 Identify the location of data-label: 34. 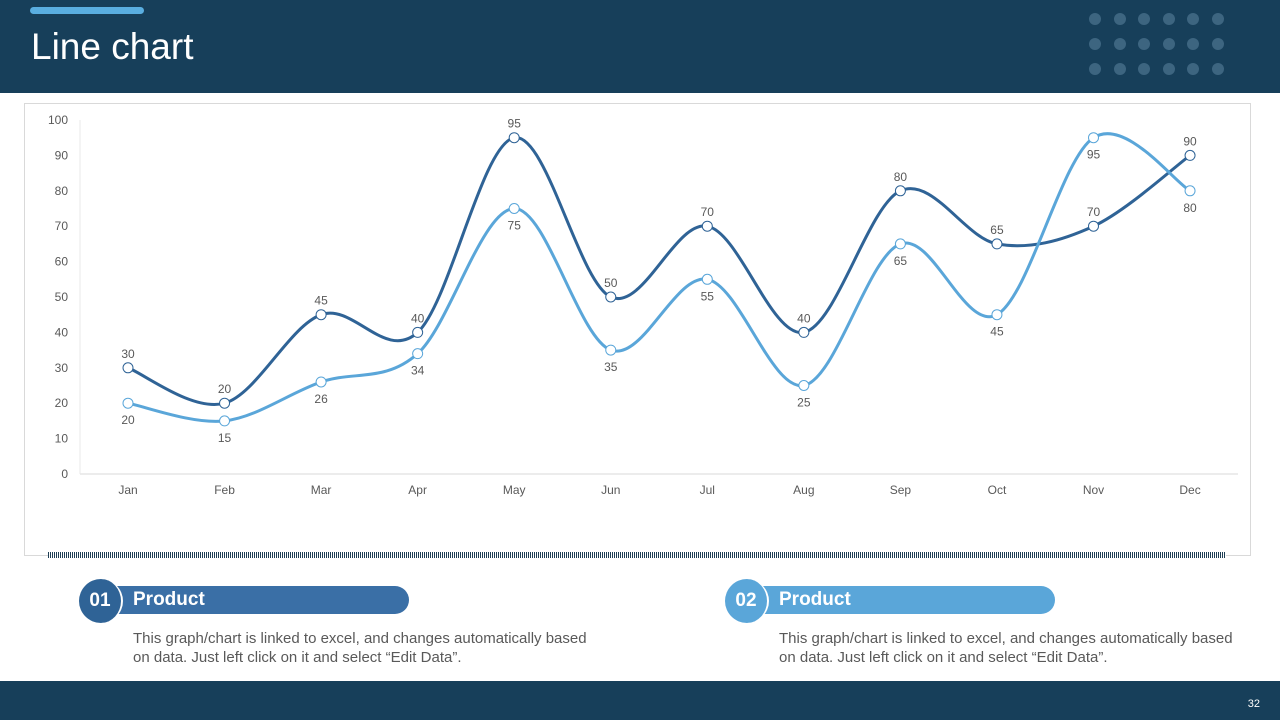
(418, 371).